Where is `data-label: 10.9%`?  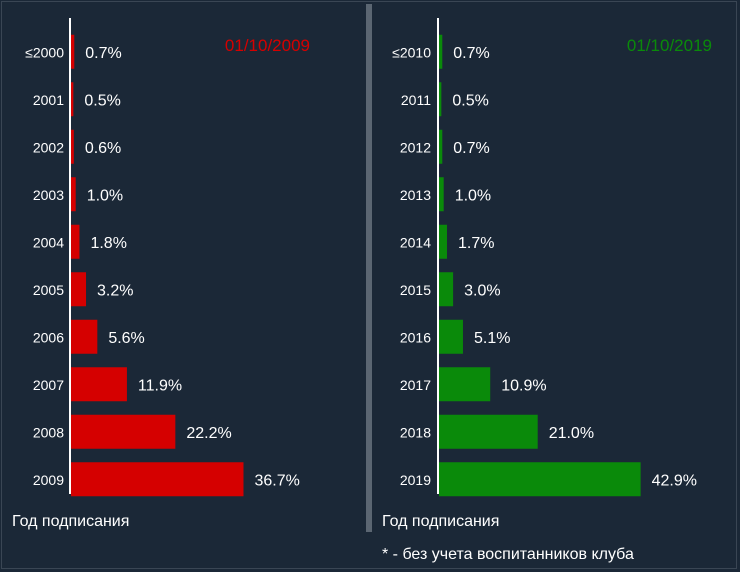 data-label: 10.9% is located at coordinates (523, 385).